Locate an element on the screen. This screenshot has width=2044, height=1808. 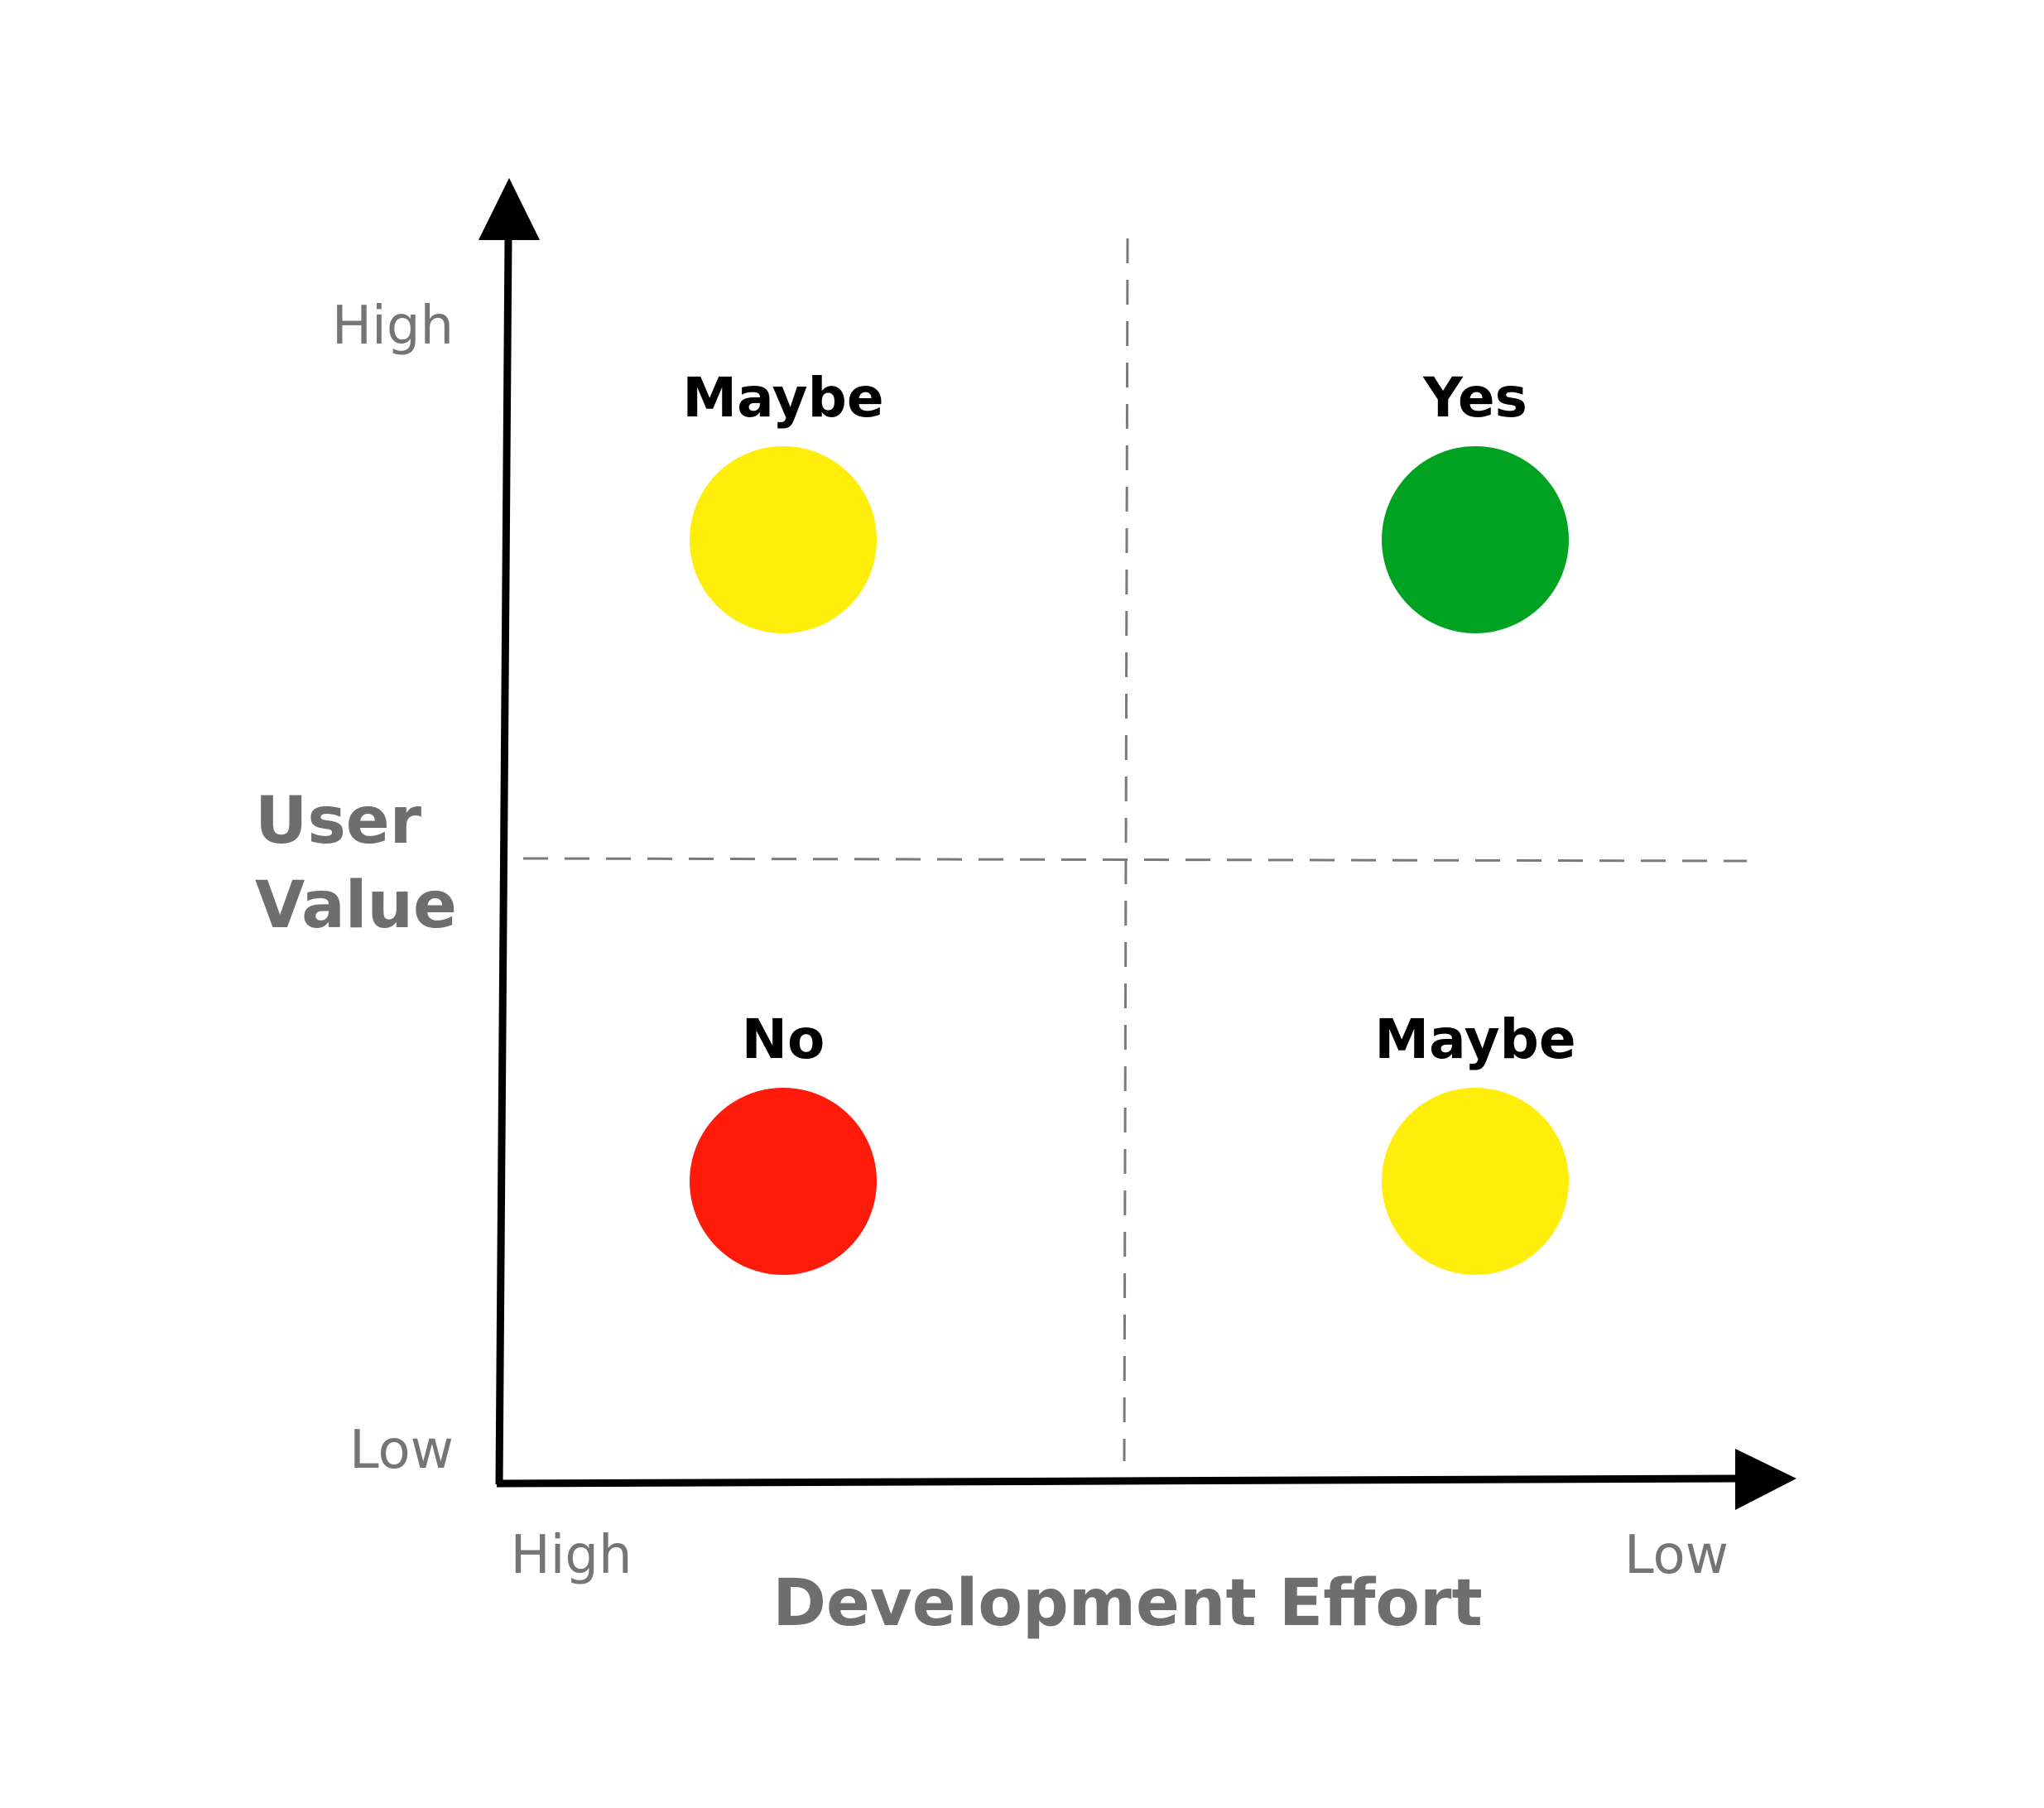
quadrant-top-right-label: Yes is located at coordinates (1474, 398).